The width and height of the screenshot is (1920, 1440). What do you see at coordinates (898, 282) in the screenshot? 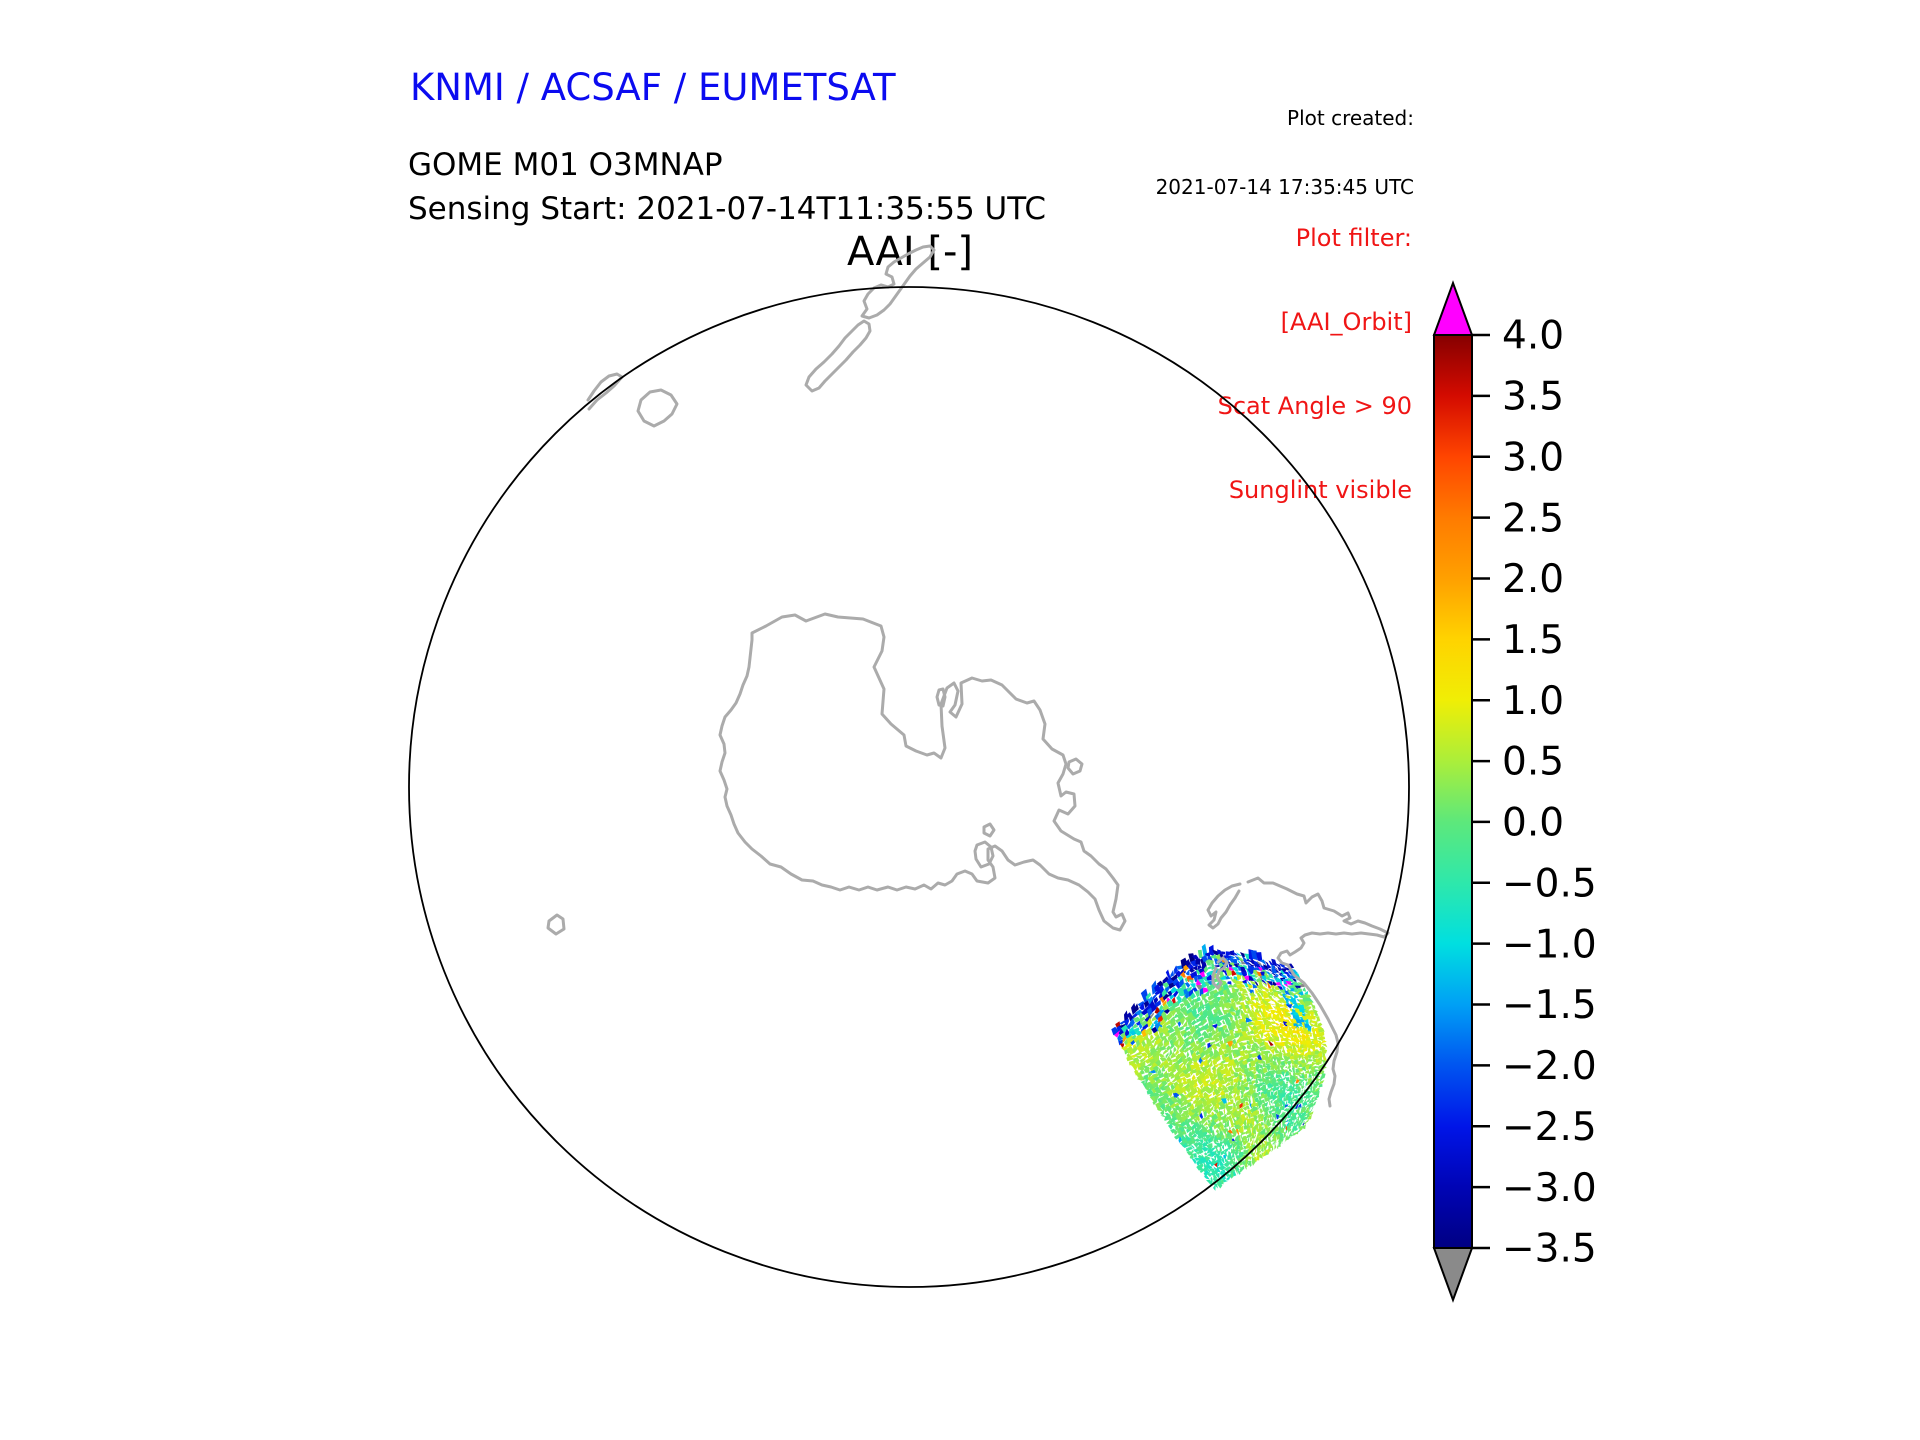
I see `coastline-new-zealand-north` at bounding box center [898, 282].